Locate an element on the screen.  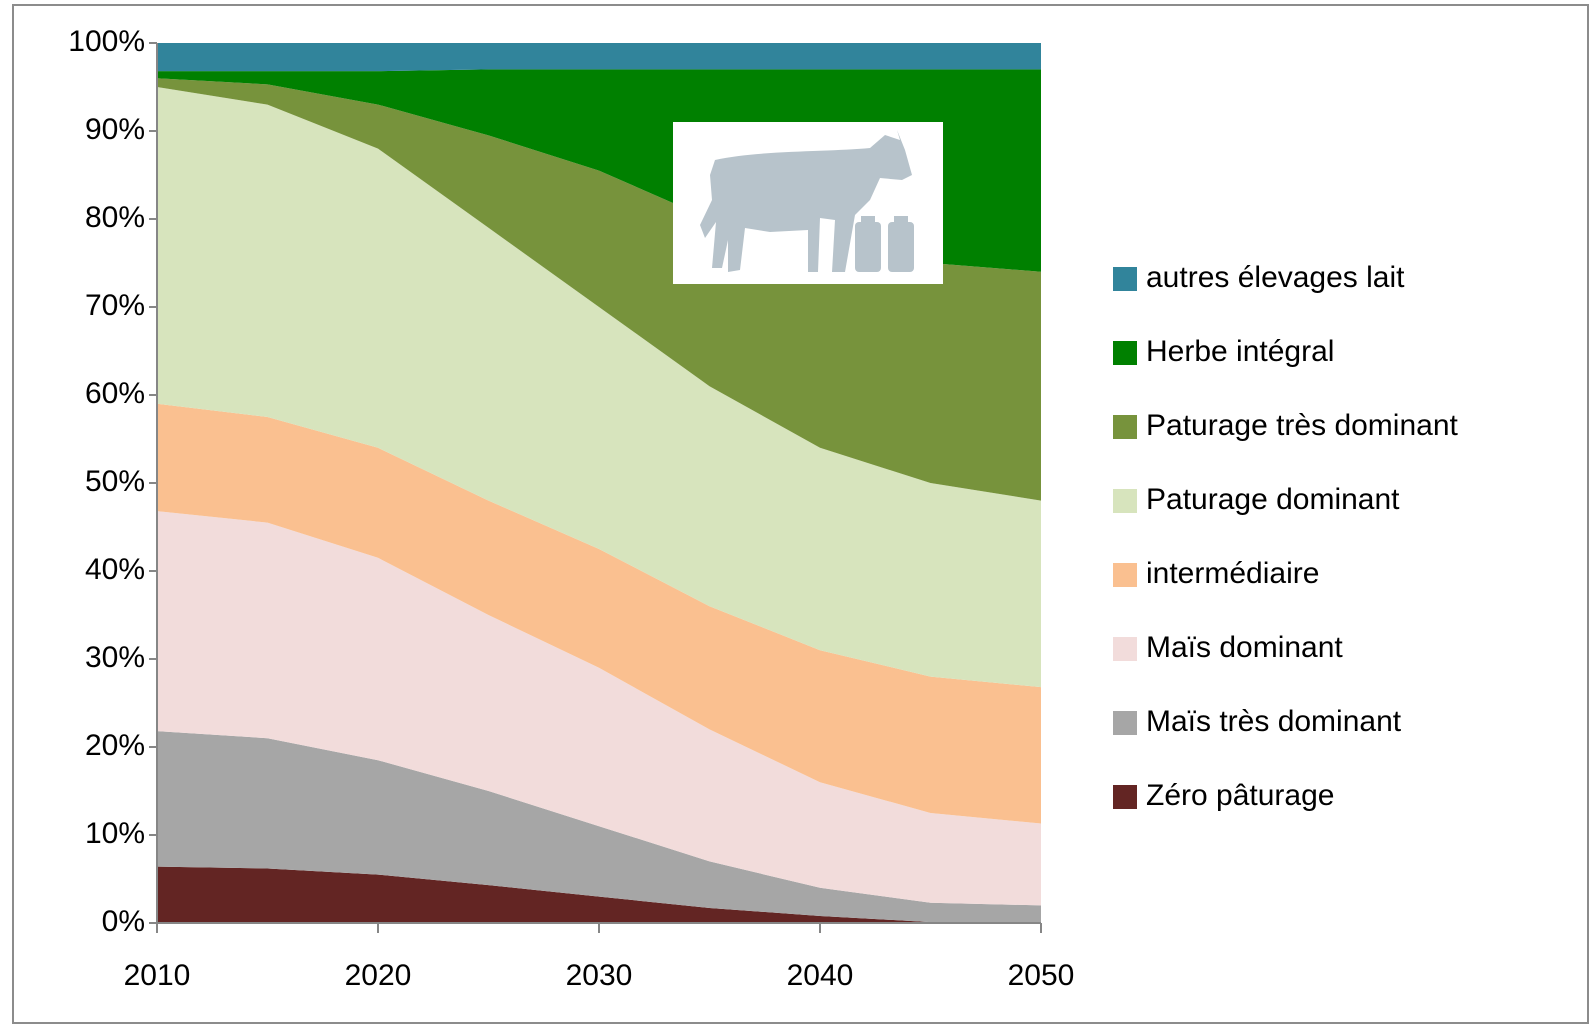
legend-label: autres élevages lait is located at coordinates (1275, 277).